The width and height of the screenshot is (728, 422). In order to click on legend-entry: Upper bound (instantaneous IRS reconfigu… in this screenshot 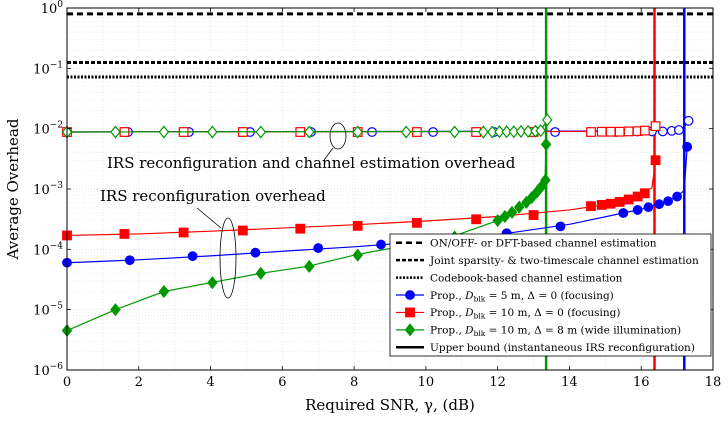, I will do `click(545, 348)`.